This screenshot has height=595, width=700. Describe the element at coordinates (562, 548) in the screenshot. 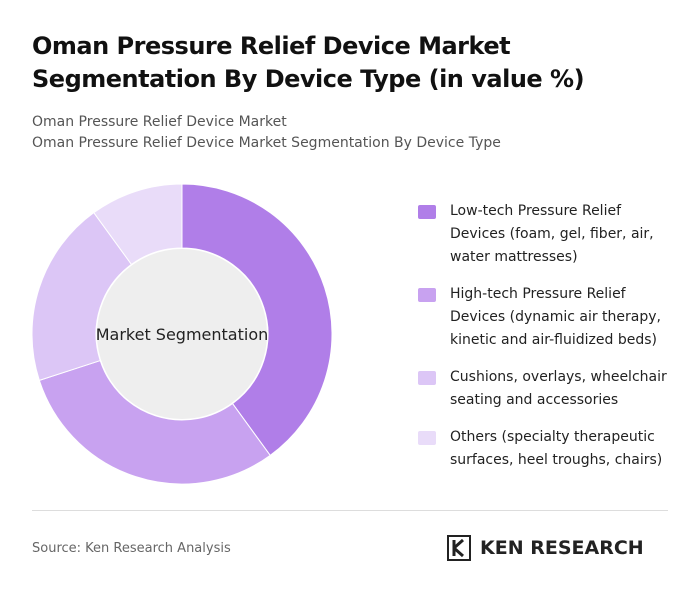

I see `logo-text: KEN RESEARCH` at that location.